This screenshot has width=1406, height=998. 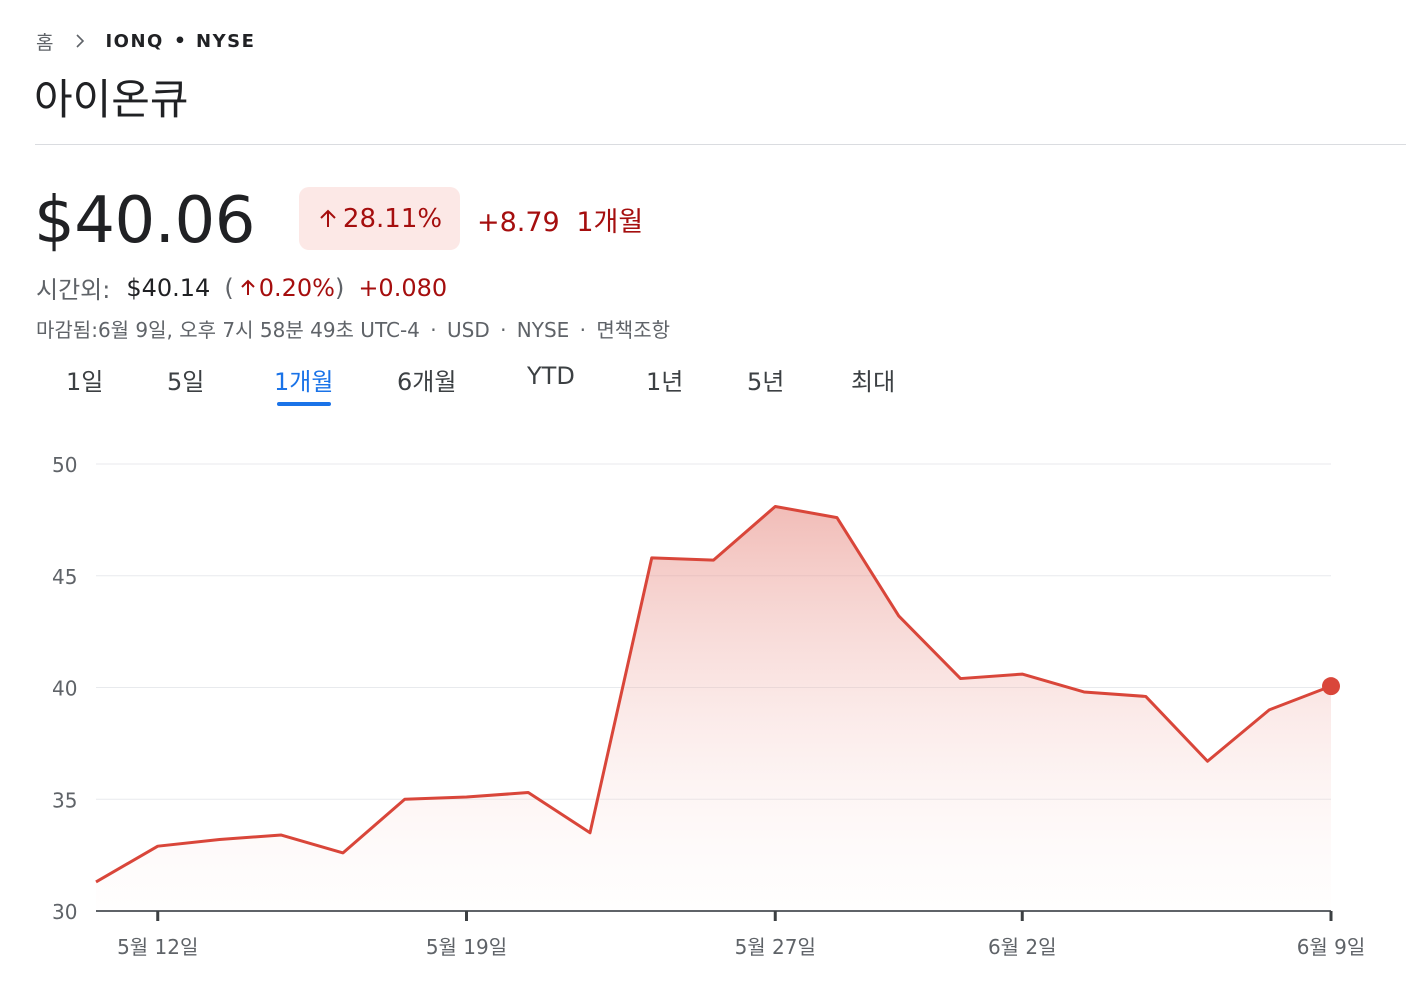 What do you see at coordinates (64, 912) in the screenshot?
I see `y-tick-label: 30` at bounding box center [64, 912].